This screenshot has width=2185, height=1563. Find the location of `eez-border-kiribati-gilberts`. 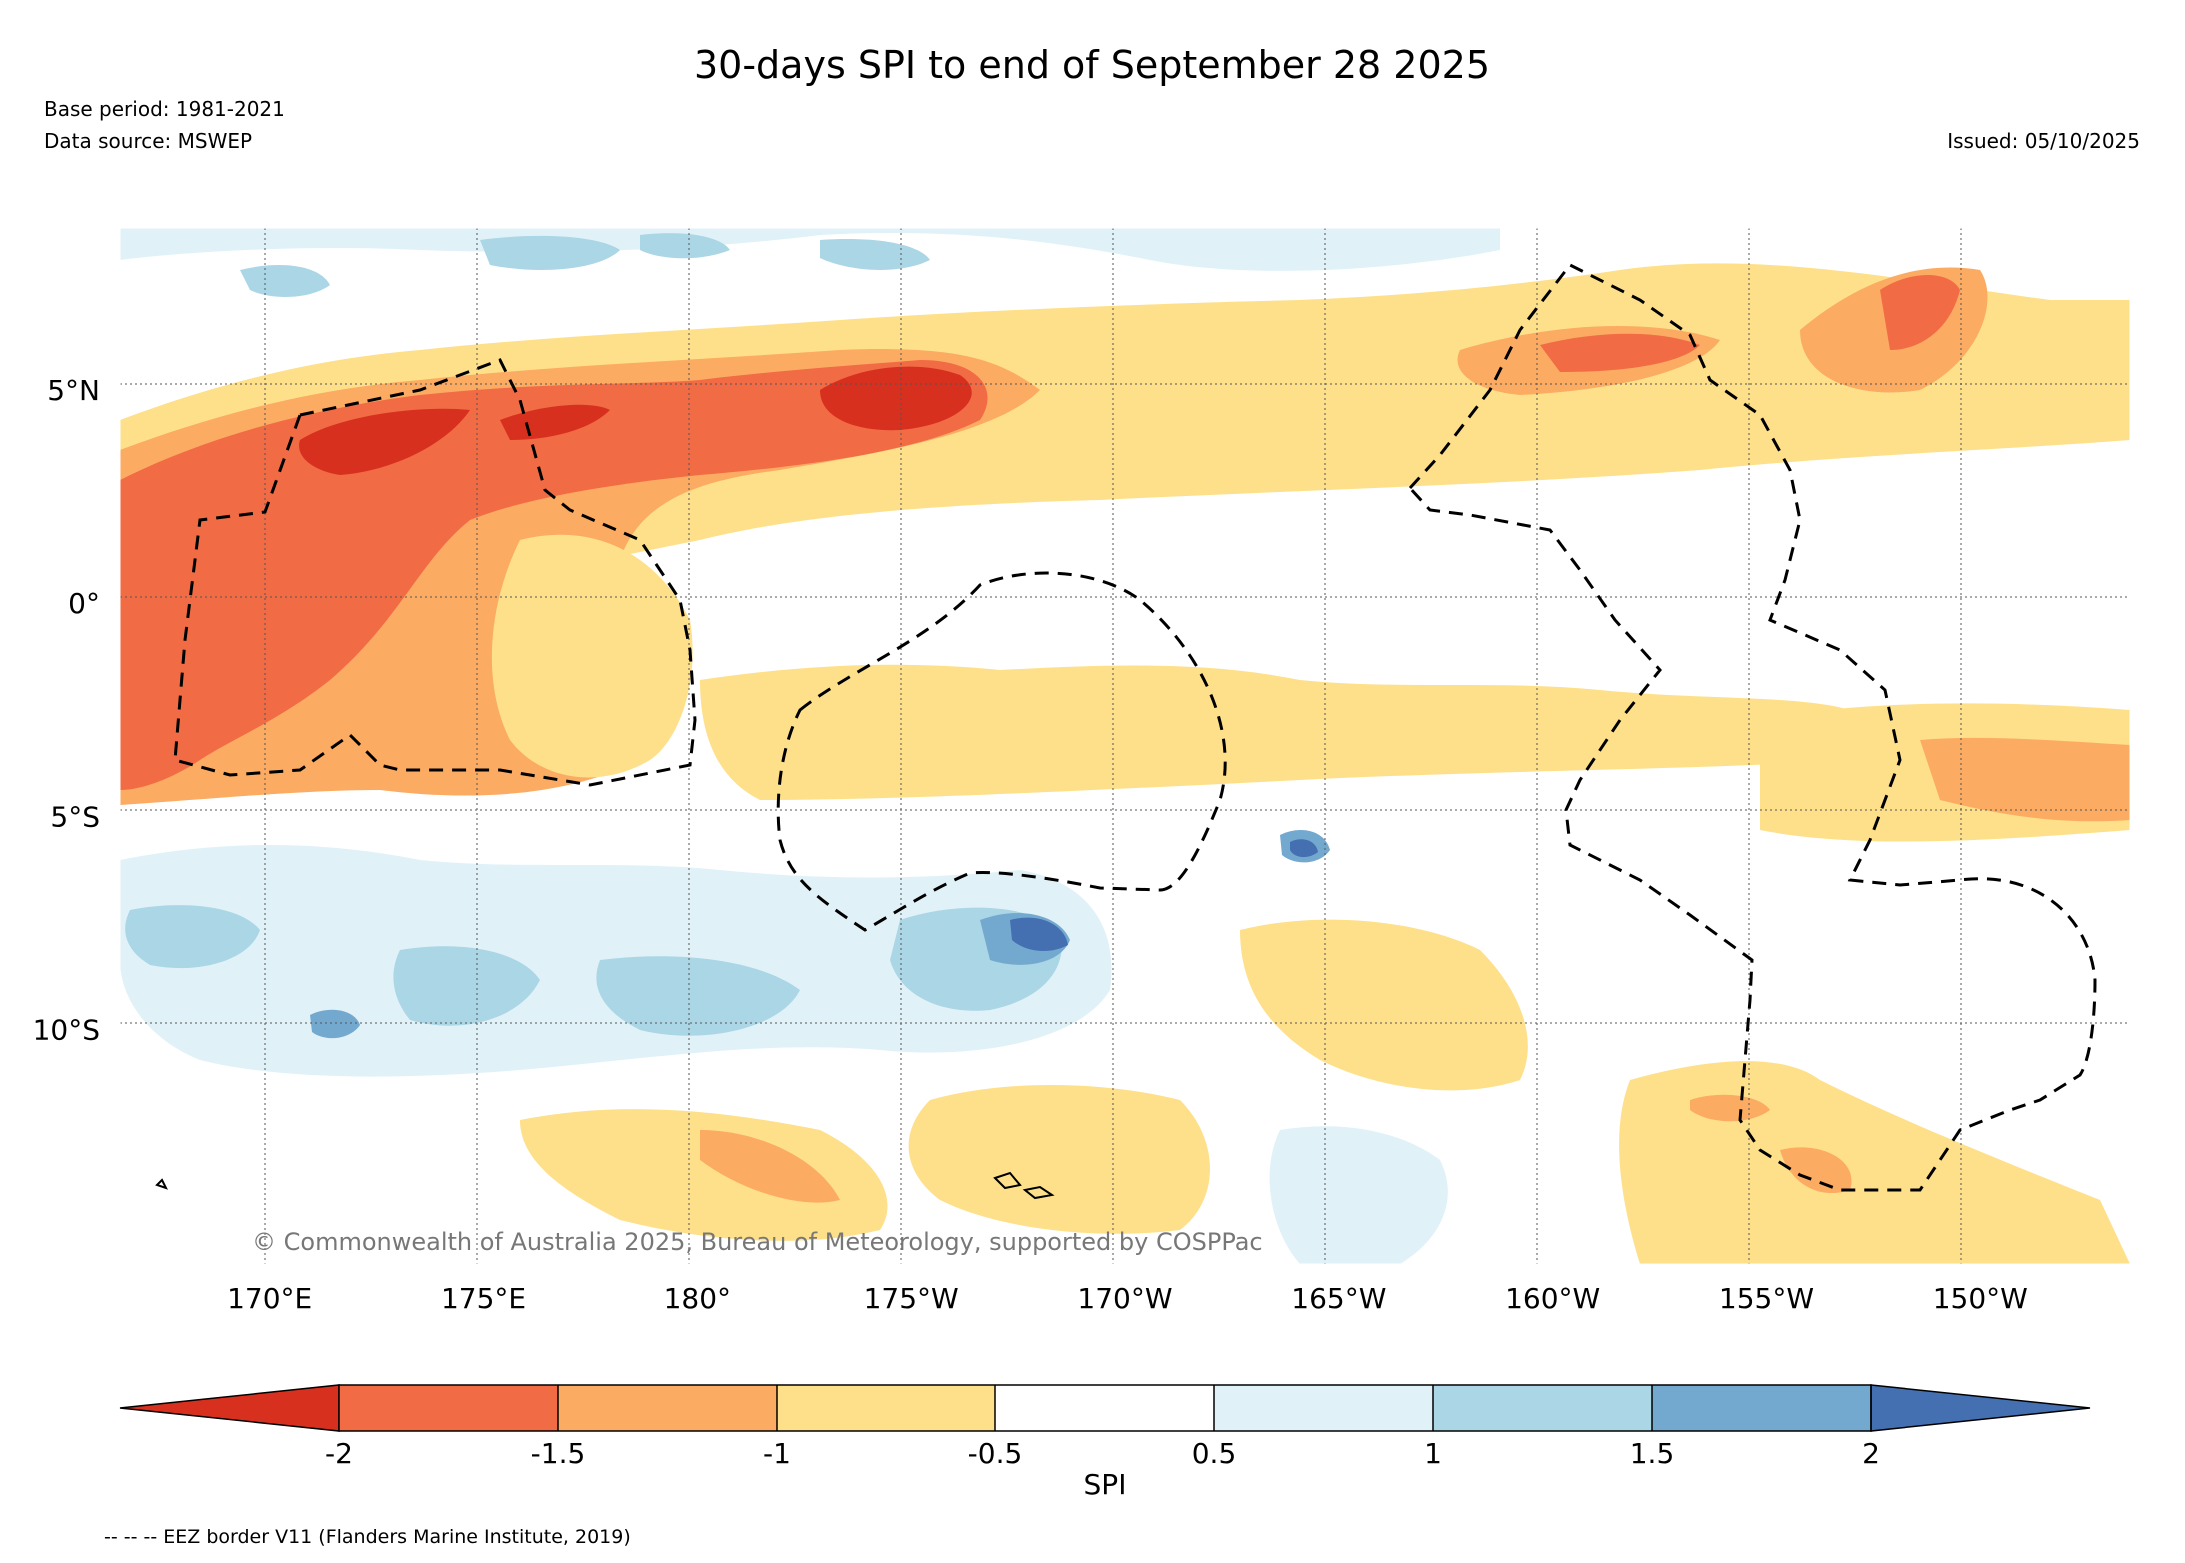

eez-border-kiribati-gilberts is located at coordinates (435, 572).